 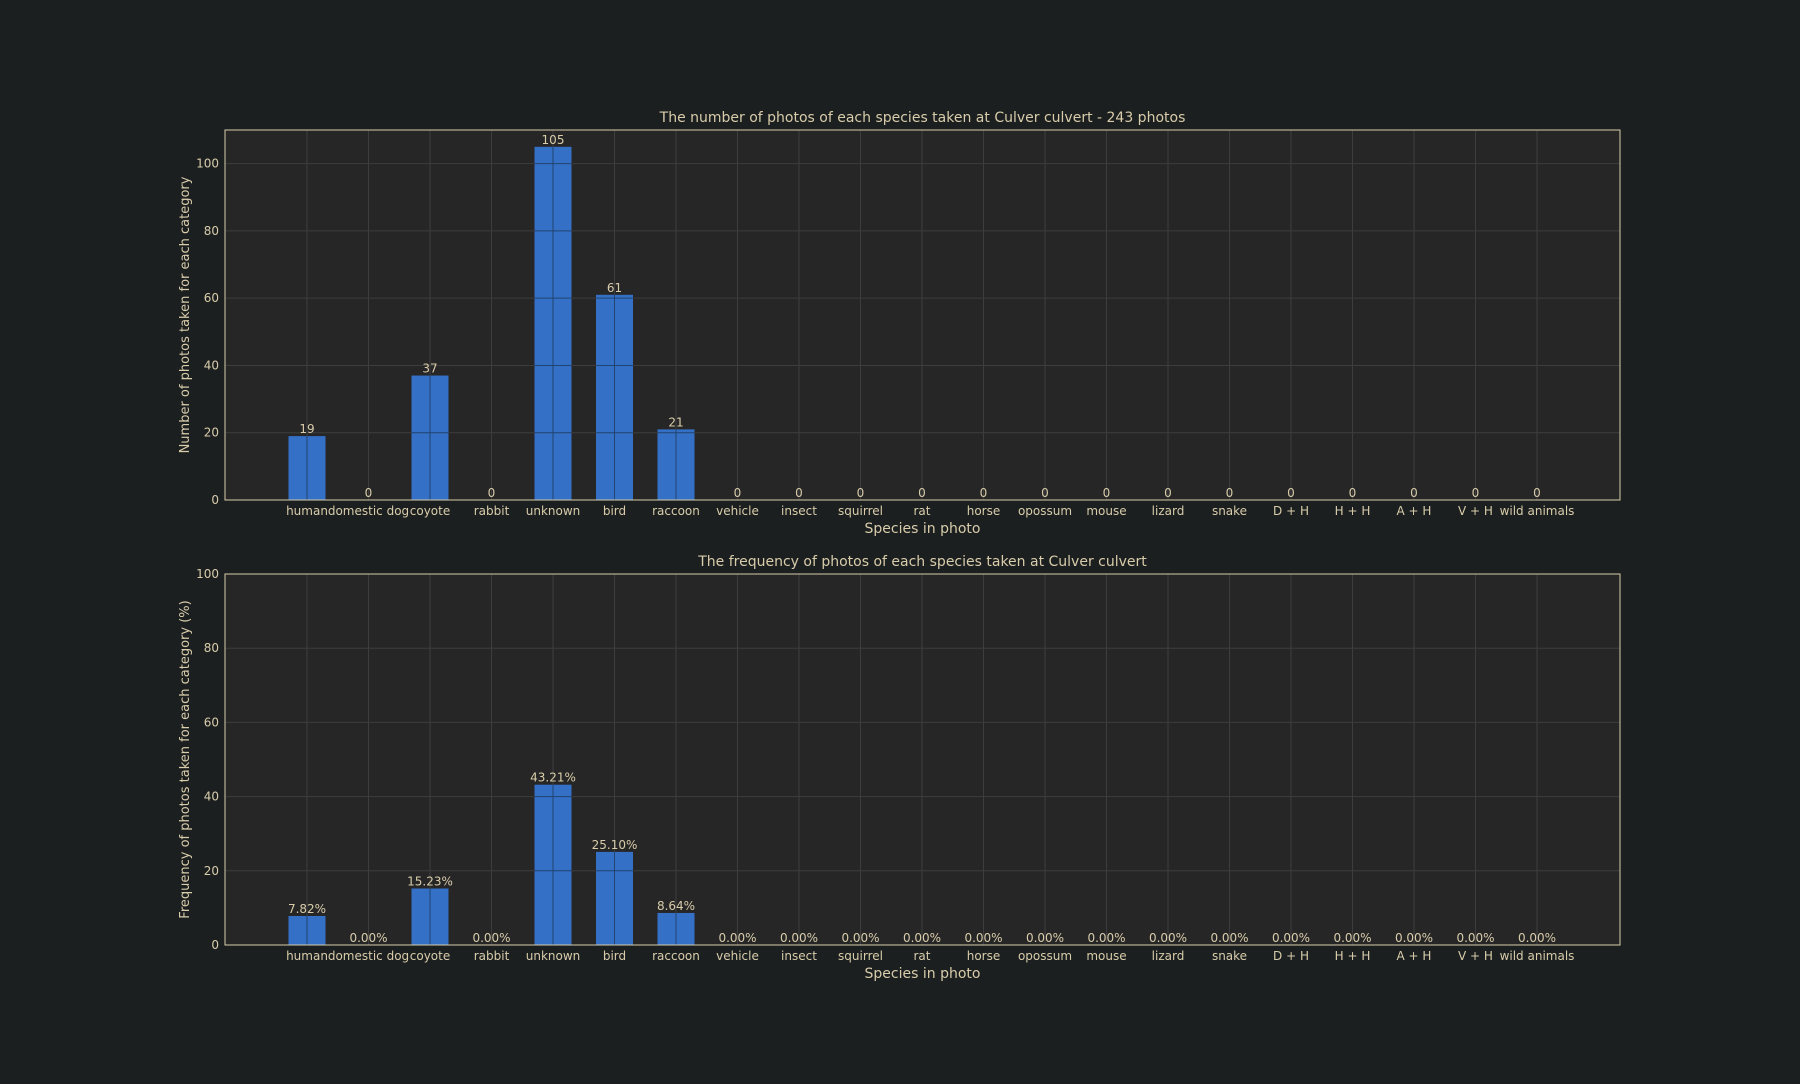 I want to click on frequency-chart-x-tick-label: rat, so click(x=922, y=956).